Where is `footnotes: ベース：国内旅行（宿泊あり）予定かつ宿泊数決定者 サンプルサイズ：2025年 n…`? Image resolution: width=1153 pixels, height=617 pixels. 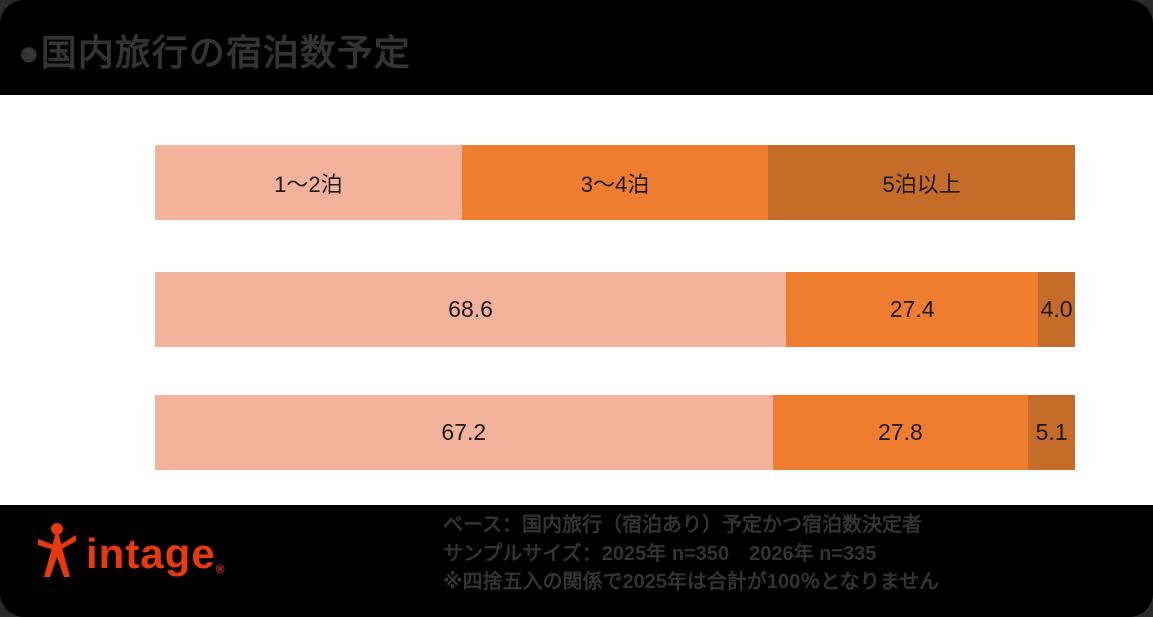
footnotes: ベース：国内旅行（宿泊あり）予定かつ宿泊数決定者 サンプルサイズ：2025年 n… is located at coordinates (691, 554).